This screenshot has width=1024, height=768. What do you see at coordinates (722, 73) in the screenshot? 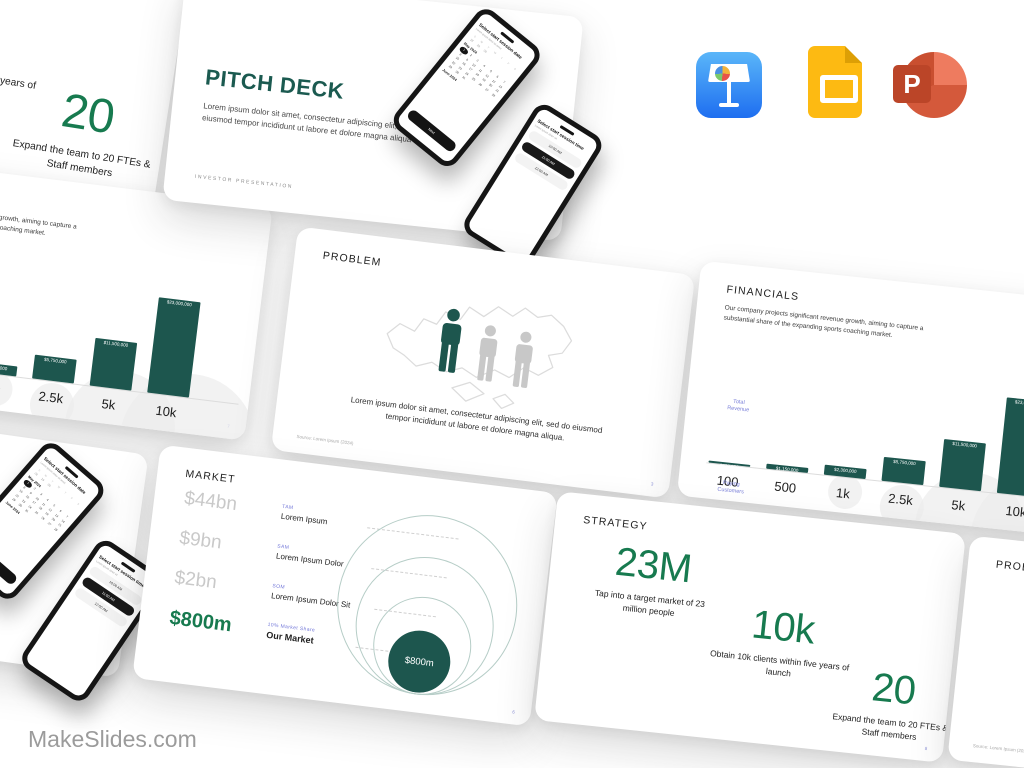
I see `keynote-pie` at bounding box center [722, 73].